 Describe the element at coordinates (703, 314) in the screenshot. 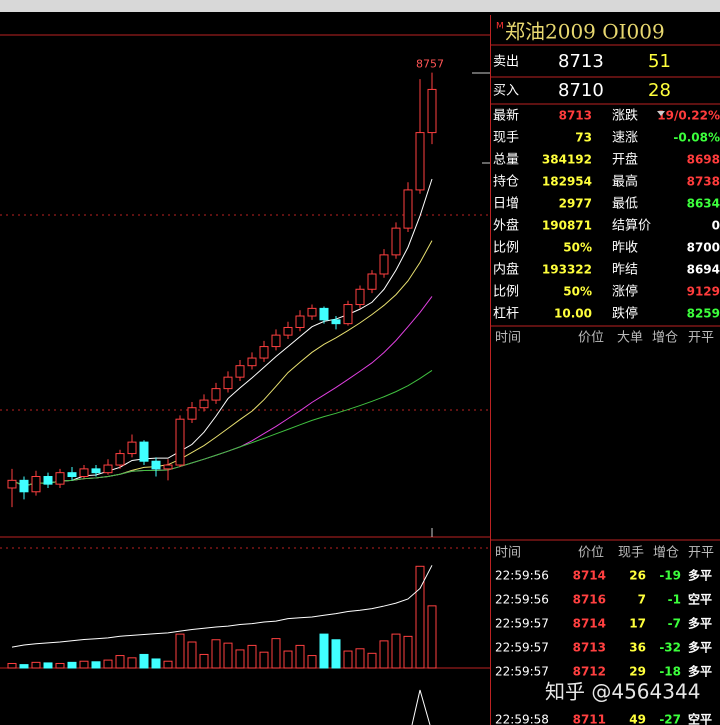

I see `stat-value: 8259` at that location.